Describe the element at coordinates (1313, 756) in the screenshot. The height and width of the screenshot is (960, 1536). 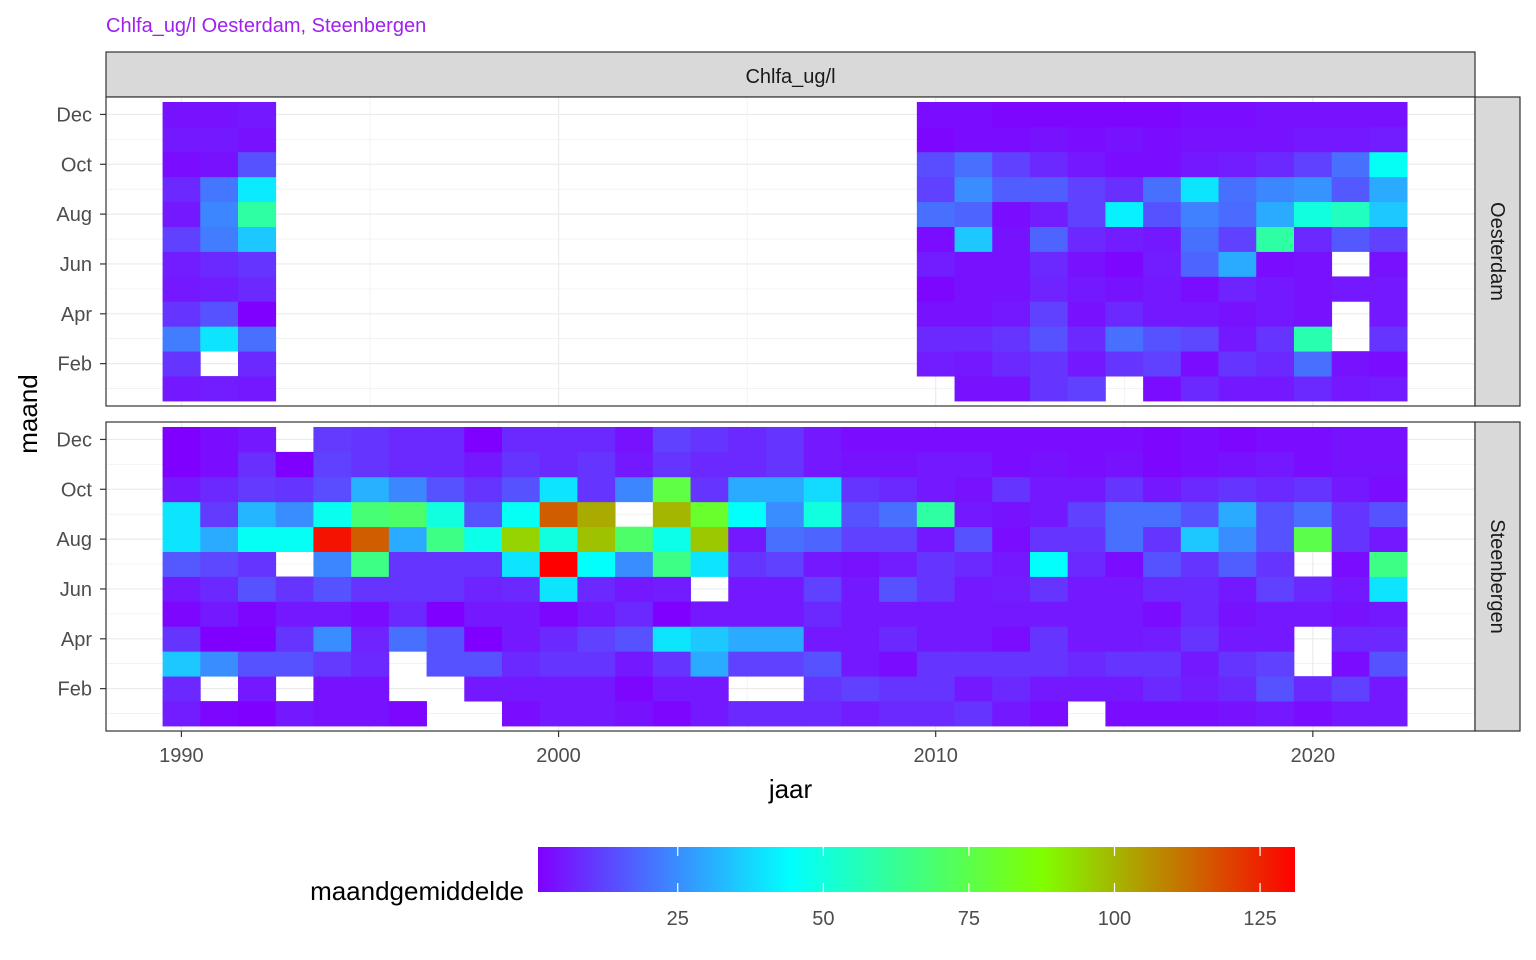
I see `x-tick-label: 2020` at that location.